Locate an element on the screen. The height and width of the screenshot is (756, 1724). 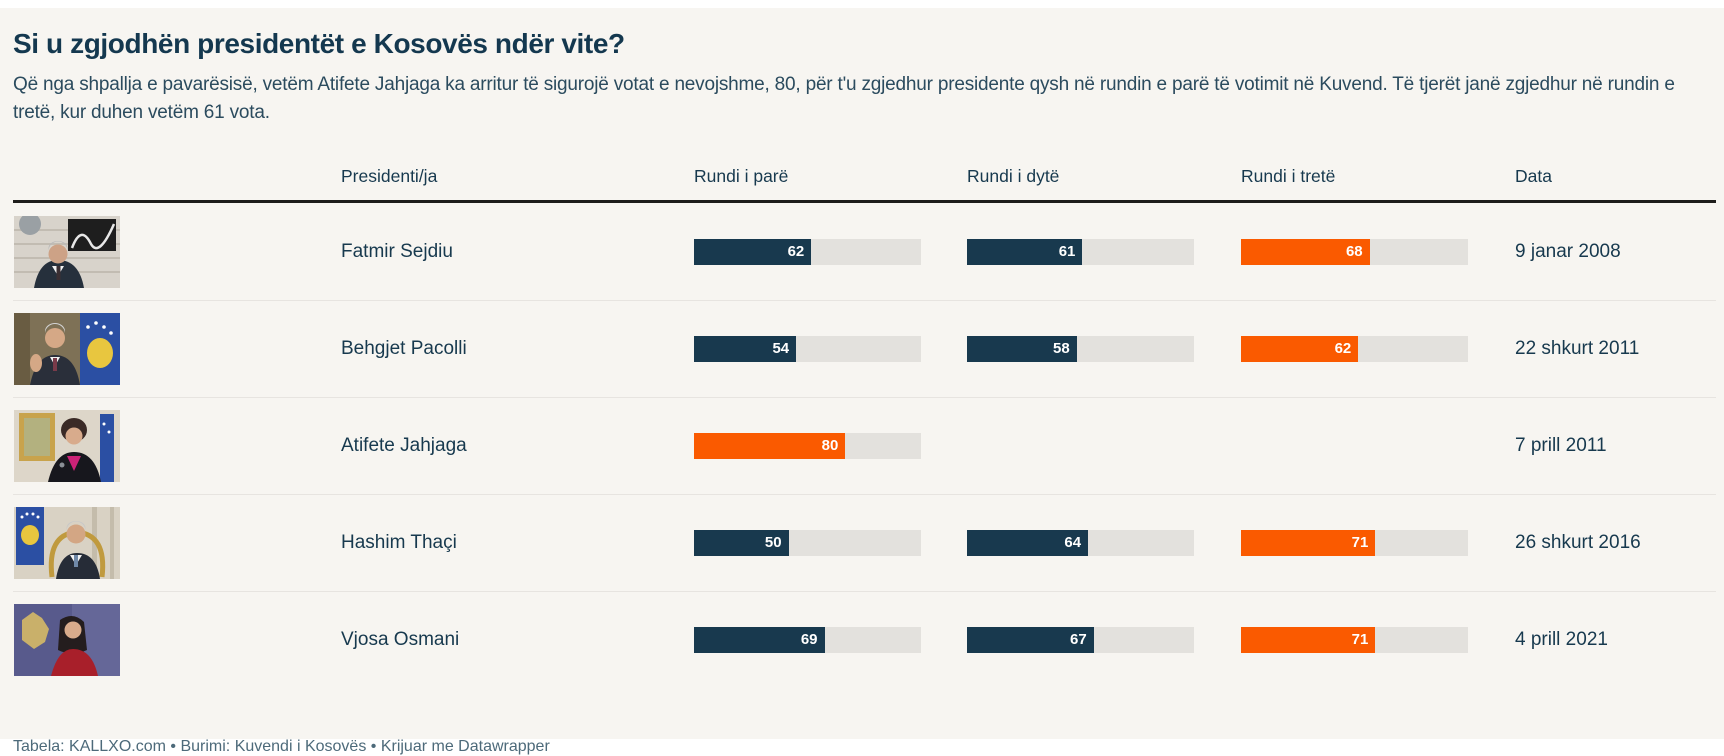
vote-bar-round-2: 64 is located at coordinates (1080, 543).